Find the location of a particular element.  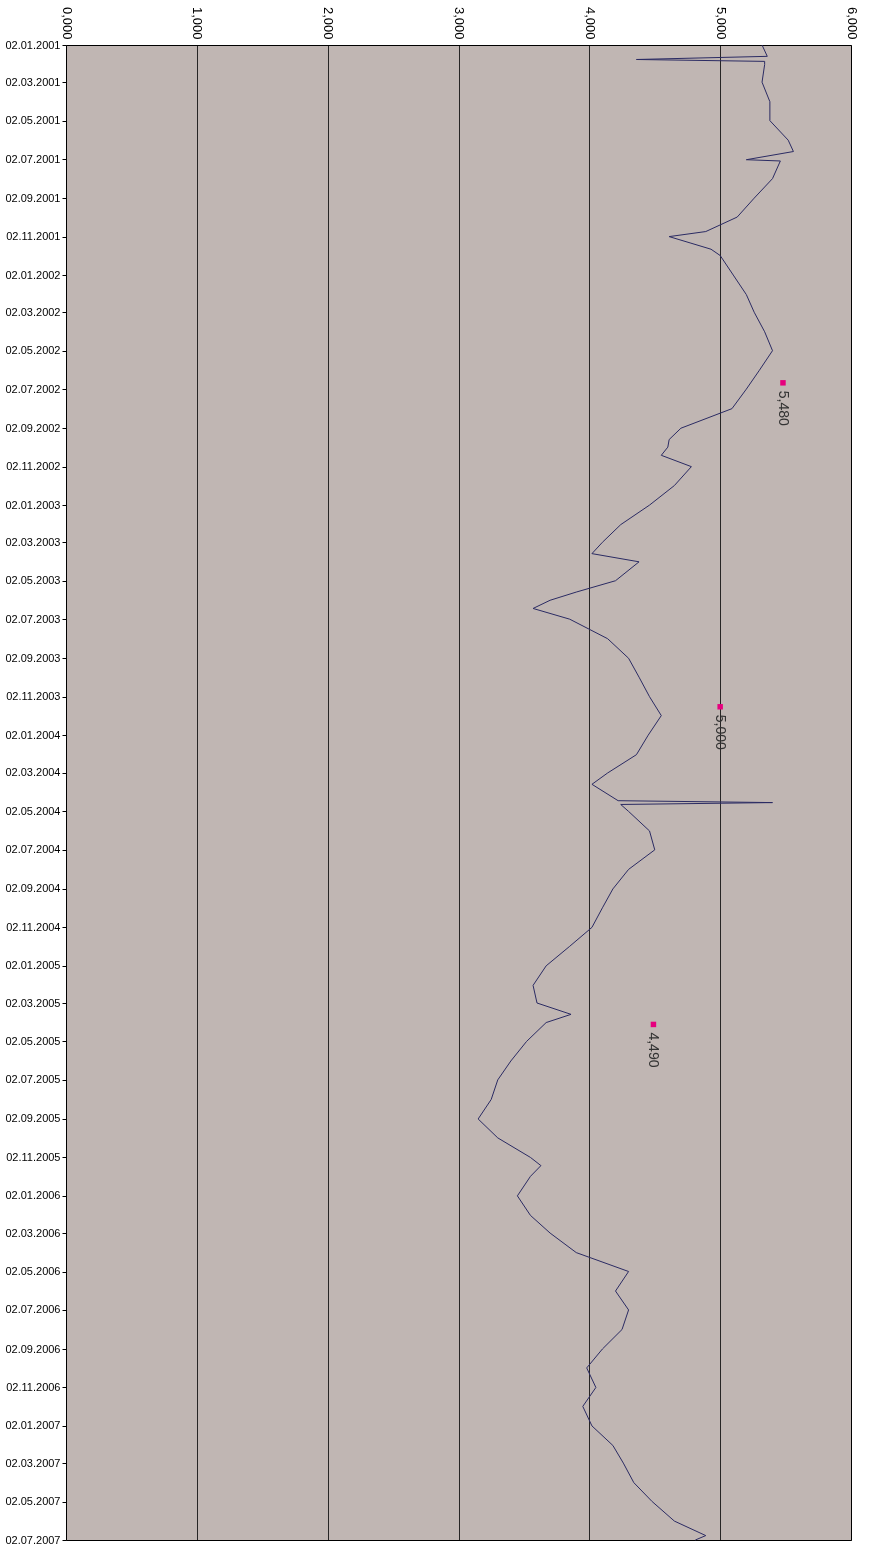

y-tick-label: 02.11.2005 is located at coordinates (33, 1156).